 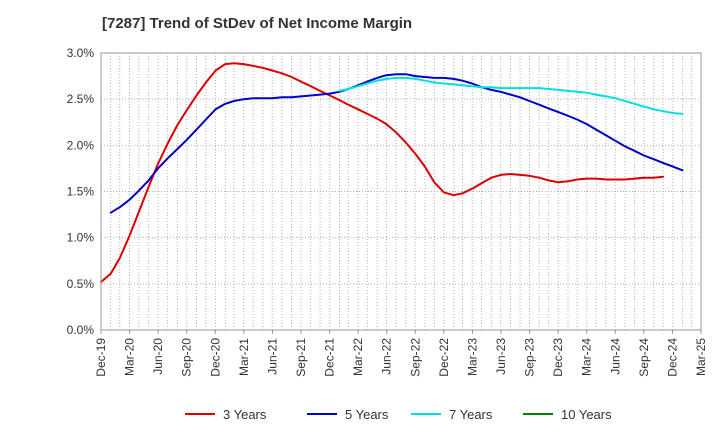 What do you see at coordinates (358, 357) in the screenshot?
I see `x-tick-label: Mar-22` at bounding box center [358, 357].